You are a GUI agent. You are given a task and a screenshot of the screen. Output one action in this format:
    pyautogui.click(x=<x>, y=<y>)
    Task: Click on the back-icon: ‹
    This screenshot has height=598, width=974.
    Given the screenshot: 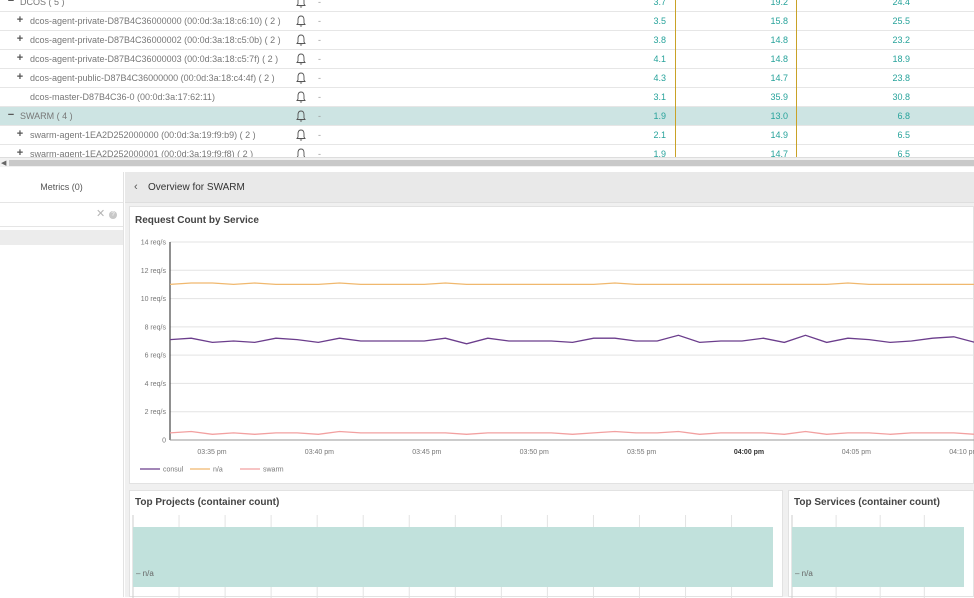 What is the action you would take?
    pyautogui.click(x=136, y=187)
    